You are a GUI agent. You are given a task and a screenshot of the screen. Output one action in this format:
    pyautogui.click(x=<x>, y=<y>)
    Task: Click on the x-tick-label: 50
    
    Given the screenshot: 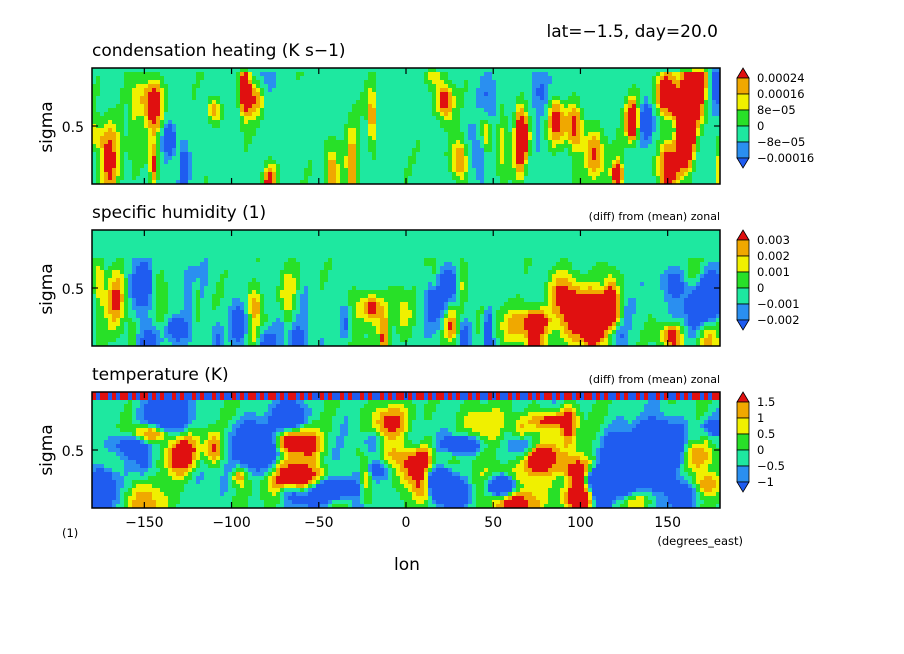 What is the action you would take?
    pyautogui.click(x=493, y=523)
    